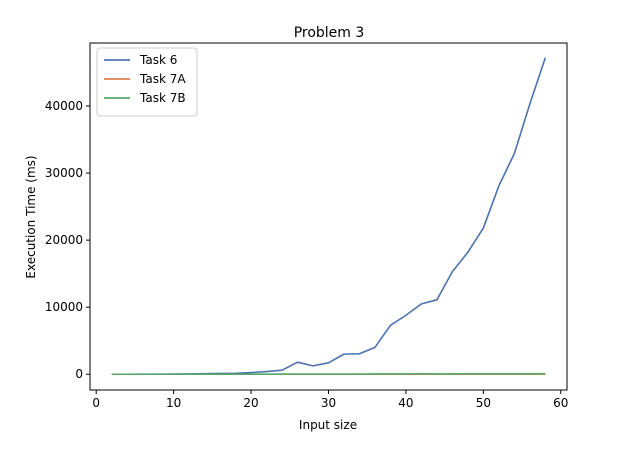 The height and width of the screenshot is (451, 639). Describe the element at coordinates (64, 307) in the screenshot. I see `y-tick-label: 10000` at that location.